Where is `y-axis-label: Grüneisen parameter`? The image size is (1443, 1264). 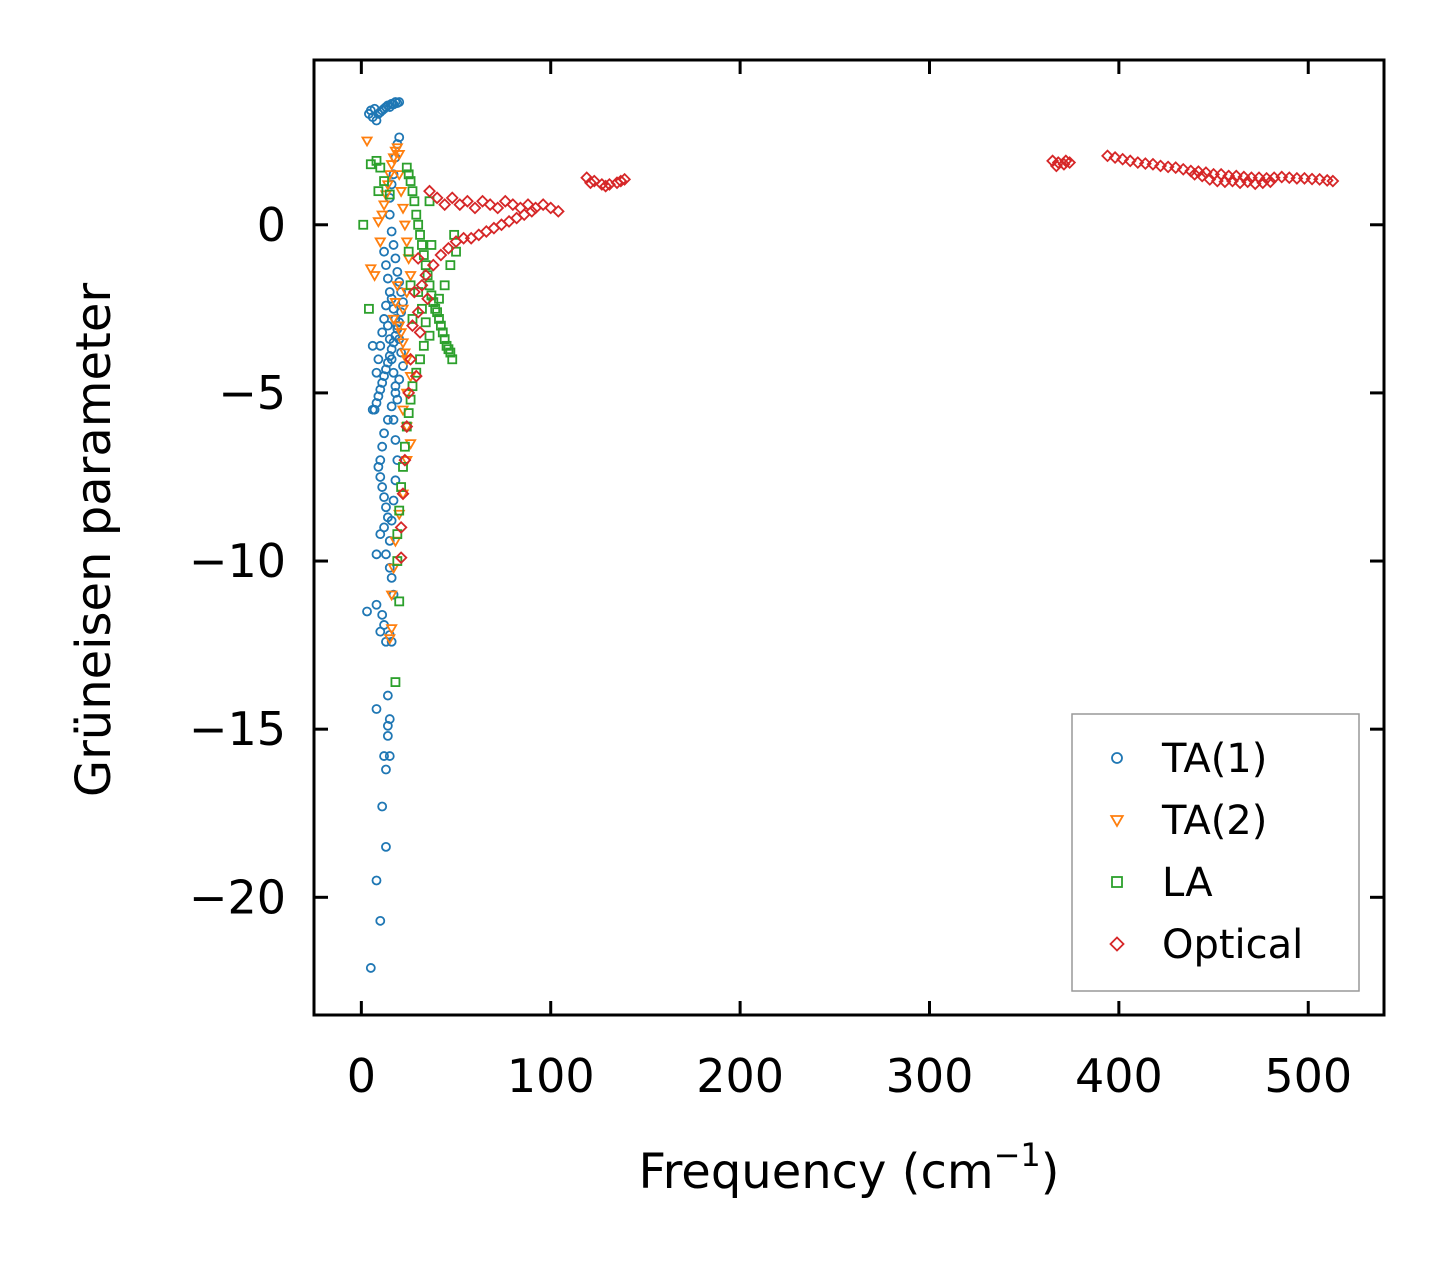
y-axis-label: Grüneisen parameter is located at coordinates (94, 540).